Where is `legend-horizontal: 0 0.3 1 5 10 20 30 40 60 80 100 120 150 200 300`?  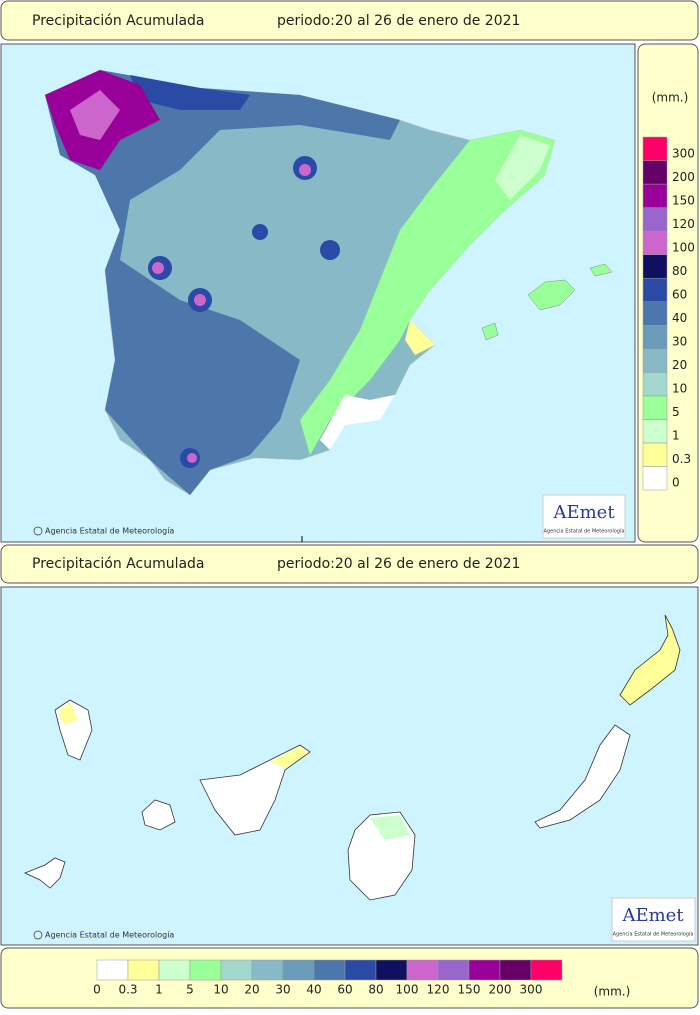
legend-horizontal: 0 0.3 1 5 10 20 30 40 60 80 100 120 150 200 300 is located at coordinates (328, 978).